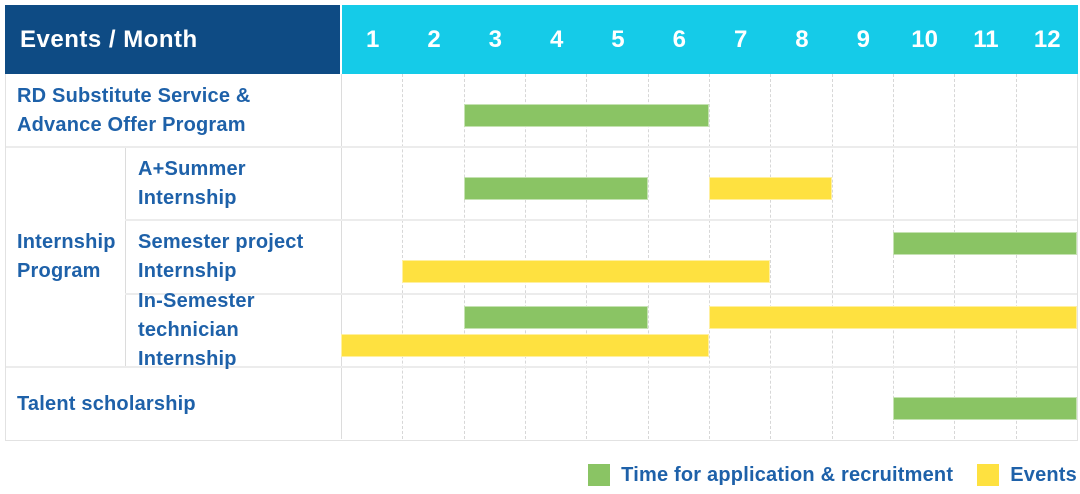  I want to click on month-header-1: 1, so click(372, 39).